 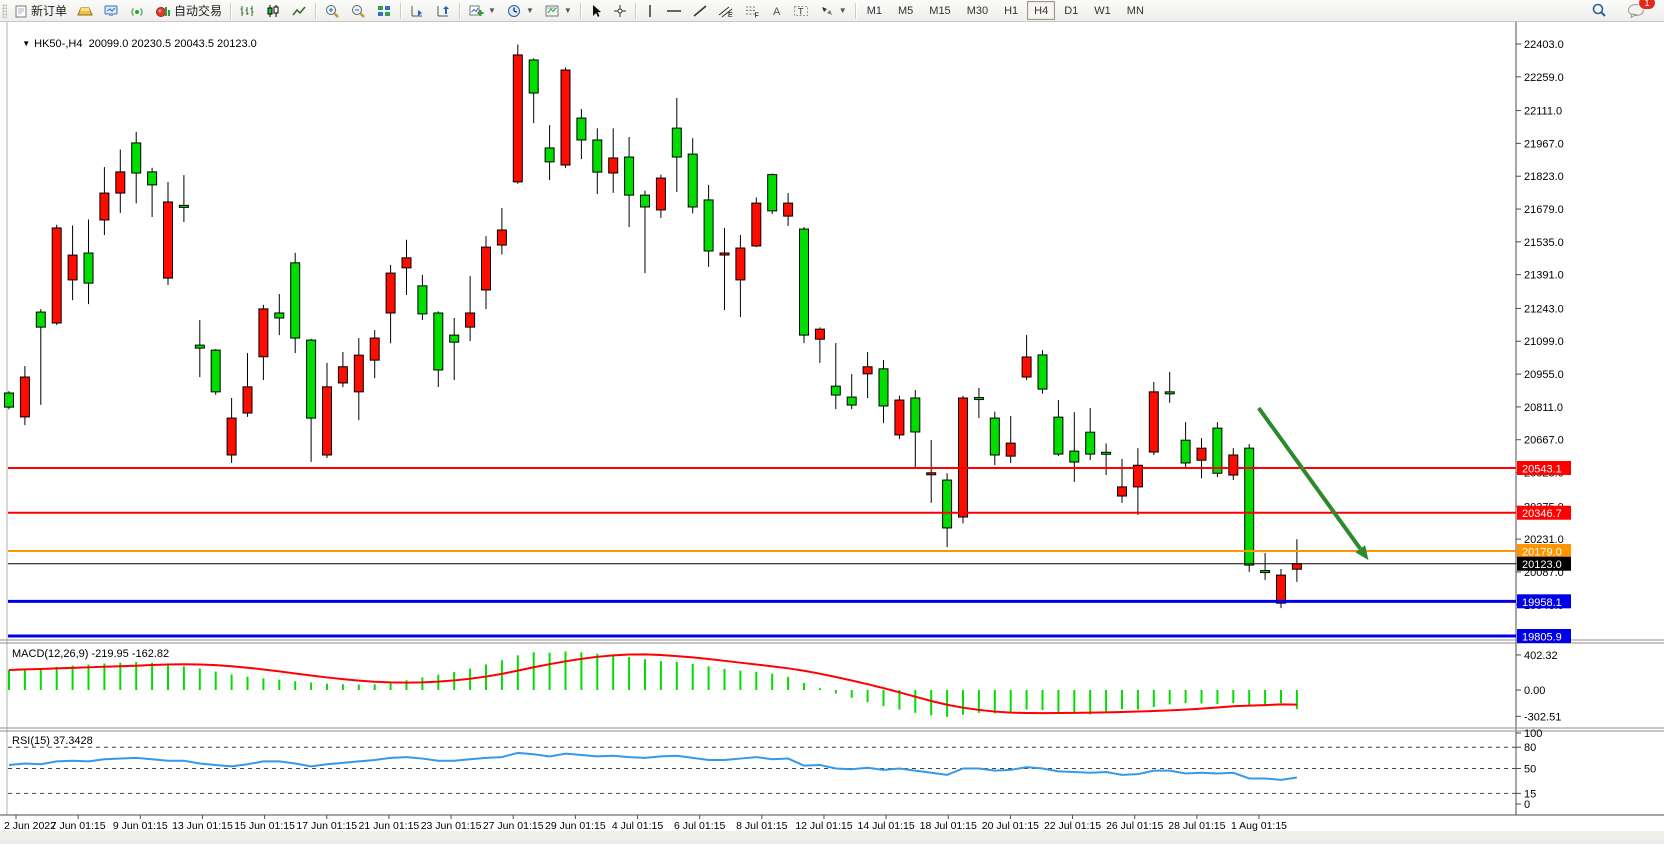 I want to click on svg-text: 21679.0, so click(x=1544, y=210).